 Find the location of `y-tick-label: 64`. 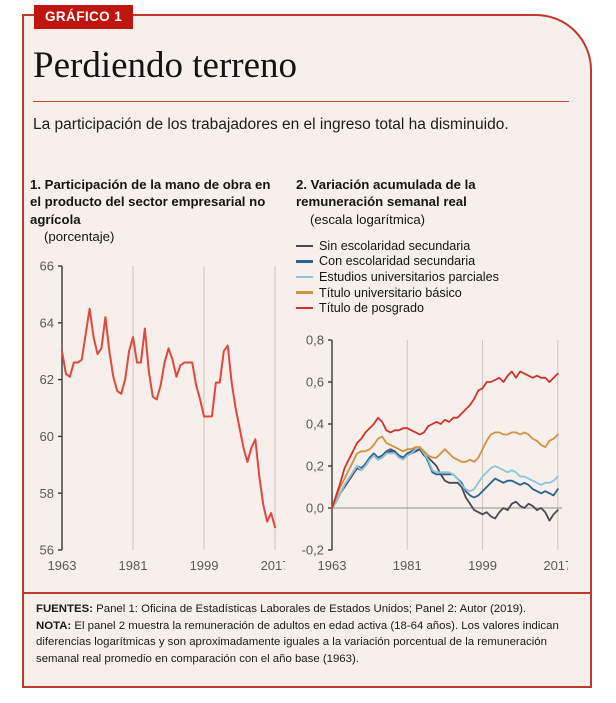

y-tick-label: 64 is located at coordinates (47, 322).